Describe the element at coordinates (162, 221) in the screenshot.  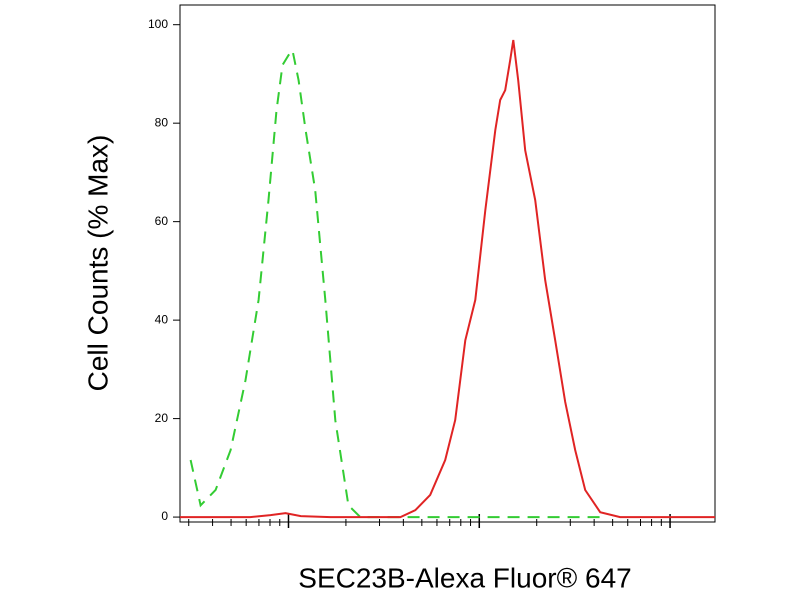
I see `y-tick-label: 60` at that location.